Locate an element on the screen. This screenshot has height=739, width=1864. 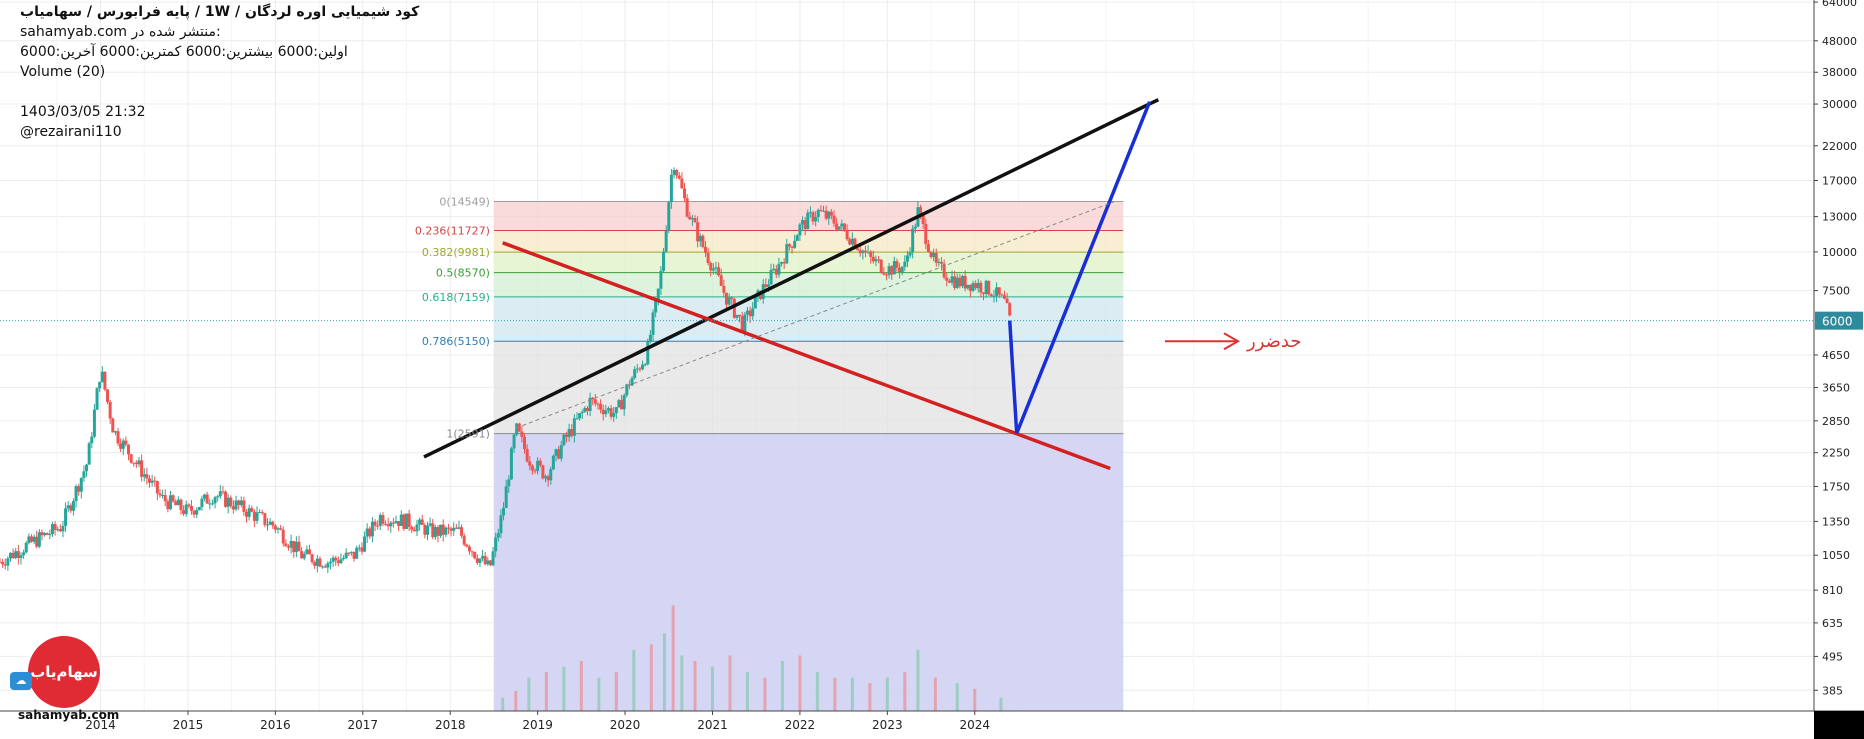
x-tick-label: 2015 is located at coordinates (188, 725).